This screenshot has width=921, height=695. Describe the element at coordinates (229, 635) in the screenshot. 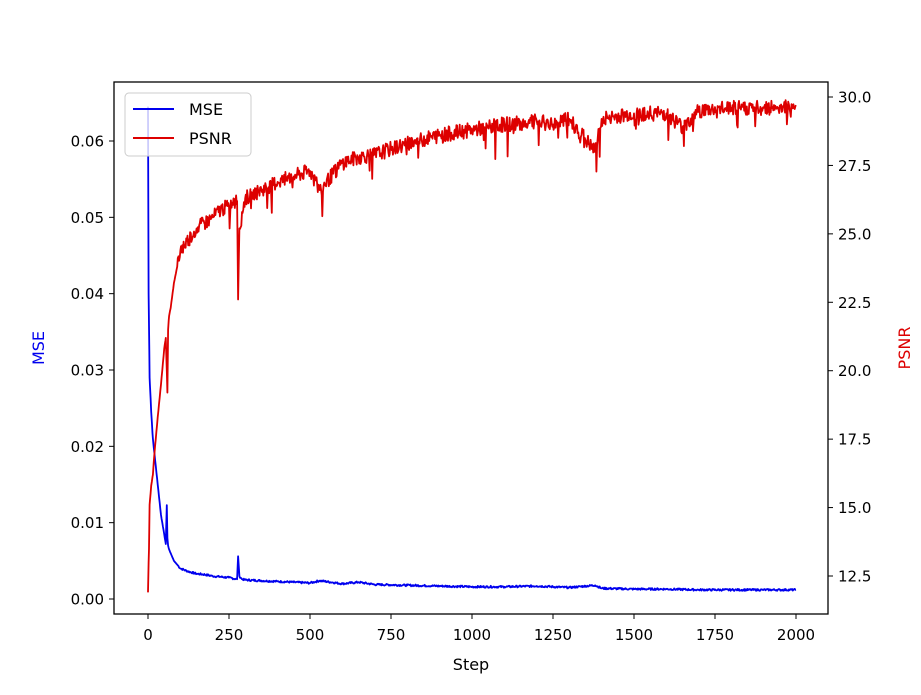

I see `x-tick-label: 250` at that location.